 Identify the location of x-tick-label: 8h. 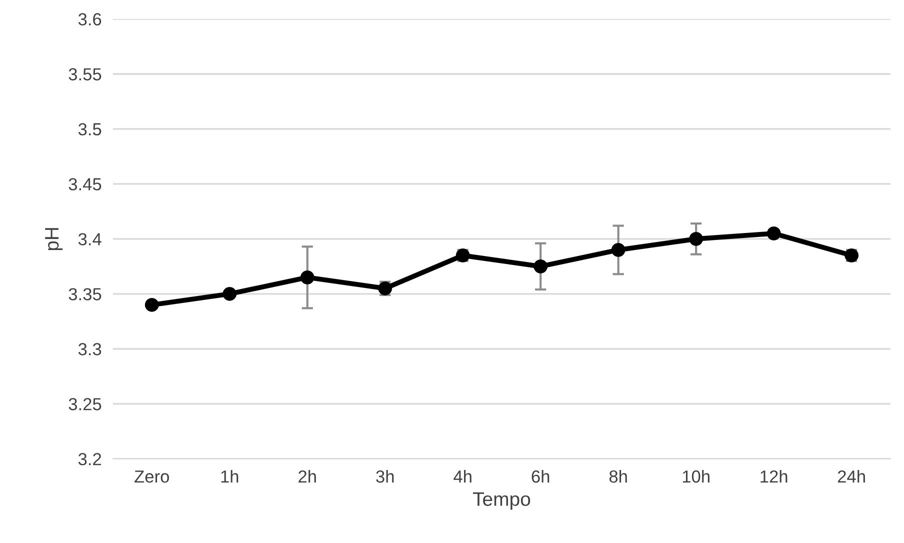
(618, 476).